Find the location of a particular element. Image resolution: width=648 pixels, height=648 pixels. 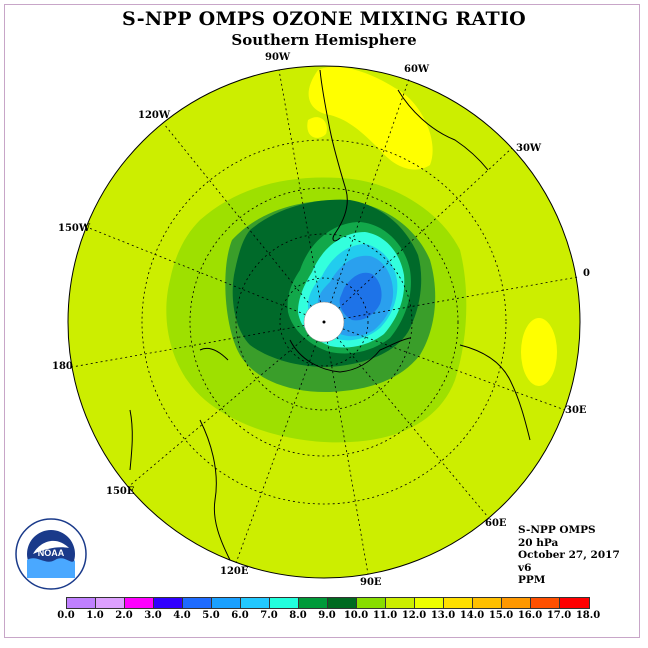

ozone-maximum-region-north is located at coordinates (370, 118).